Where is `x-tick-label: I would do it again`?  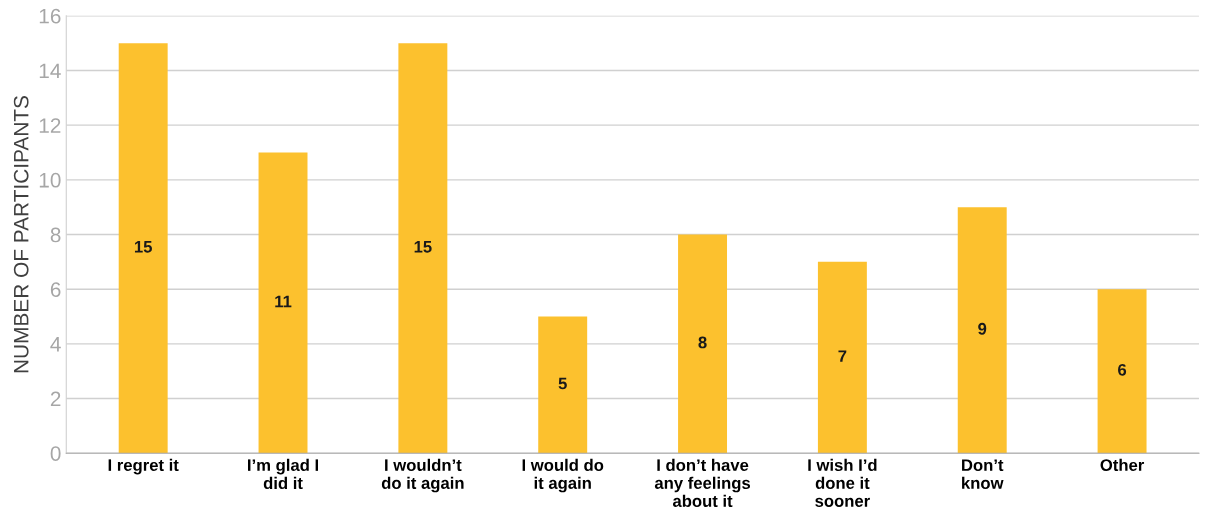 x-tick-label: I would do it again is located at coordinates (563, 475).